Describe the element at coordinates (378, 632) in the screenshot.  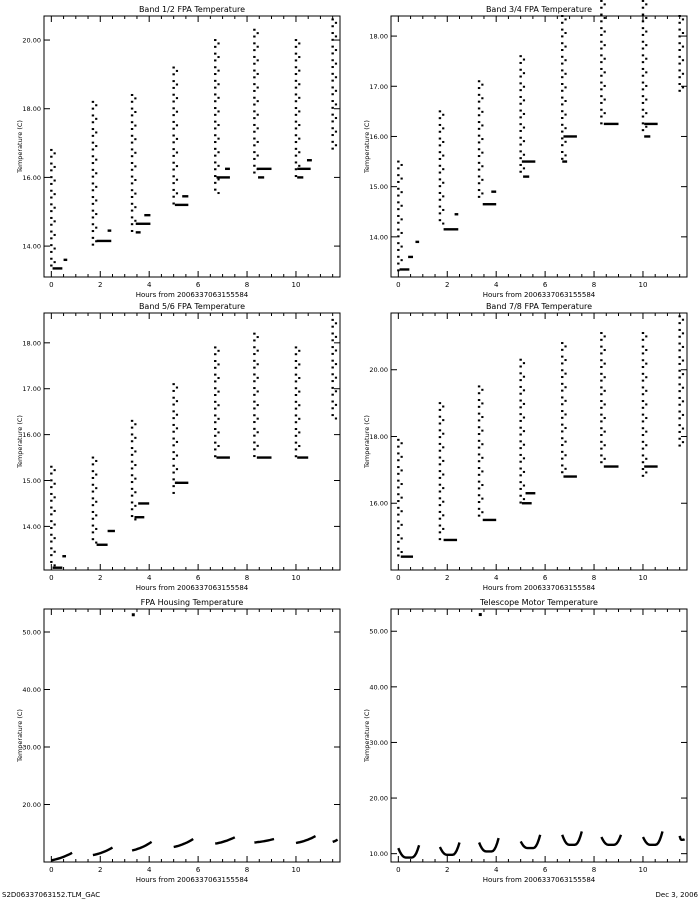
I see `y-tick-label: 50.00` at that location.